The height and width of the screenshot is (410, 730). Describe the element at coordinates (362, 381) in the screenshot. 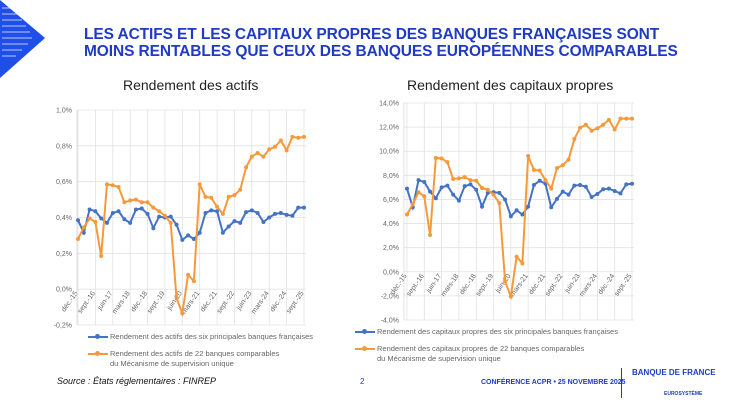

I see `page-number: 2` at that location.